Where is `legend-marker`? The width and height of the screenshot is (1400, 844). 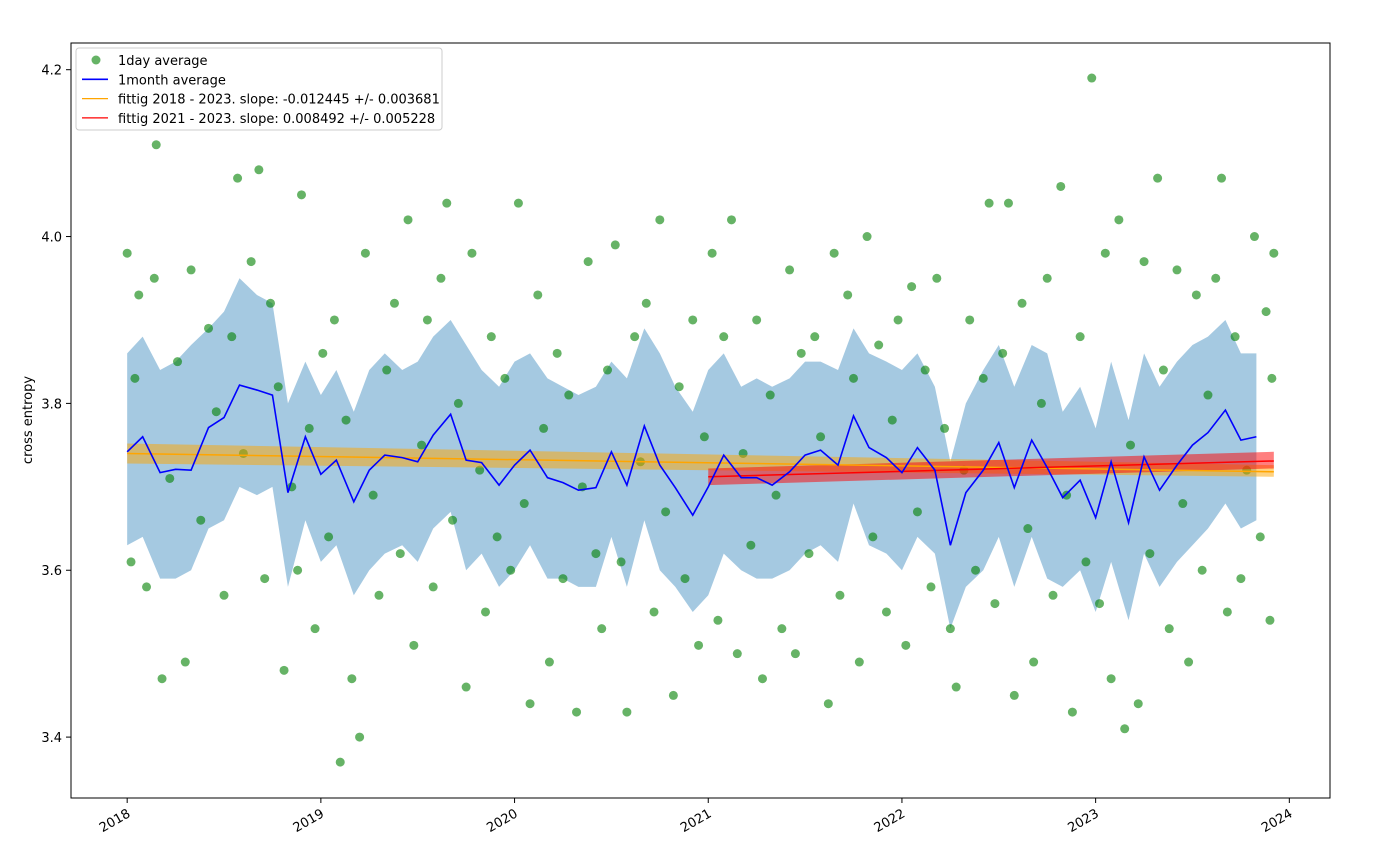 legend-marker is located at coordinates (96, 60).